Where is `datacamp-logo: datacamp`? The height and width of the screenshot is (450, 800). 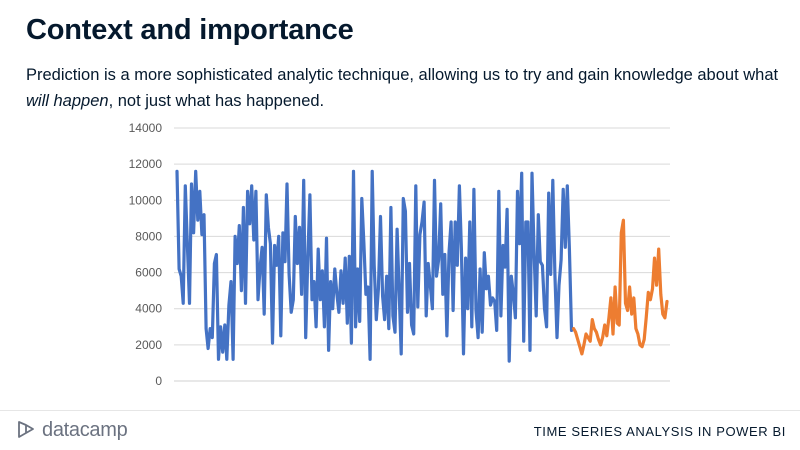
datacamp-logo: datacamp is located at coordinates (71, 430).